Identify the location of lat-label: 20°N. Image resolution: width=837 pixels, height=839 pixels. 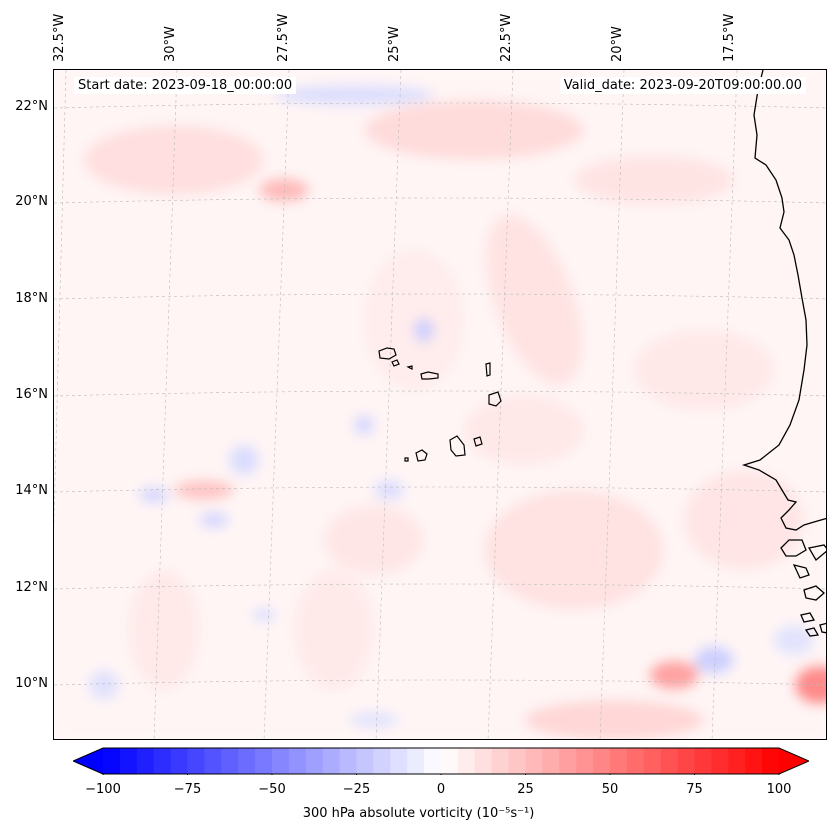
(31, 201).